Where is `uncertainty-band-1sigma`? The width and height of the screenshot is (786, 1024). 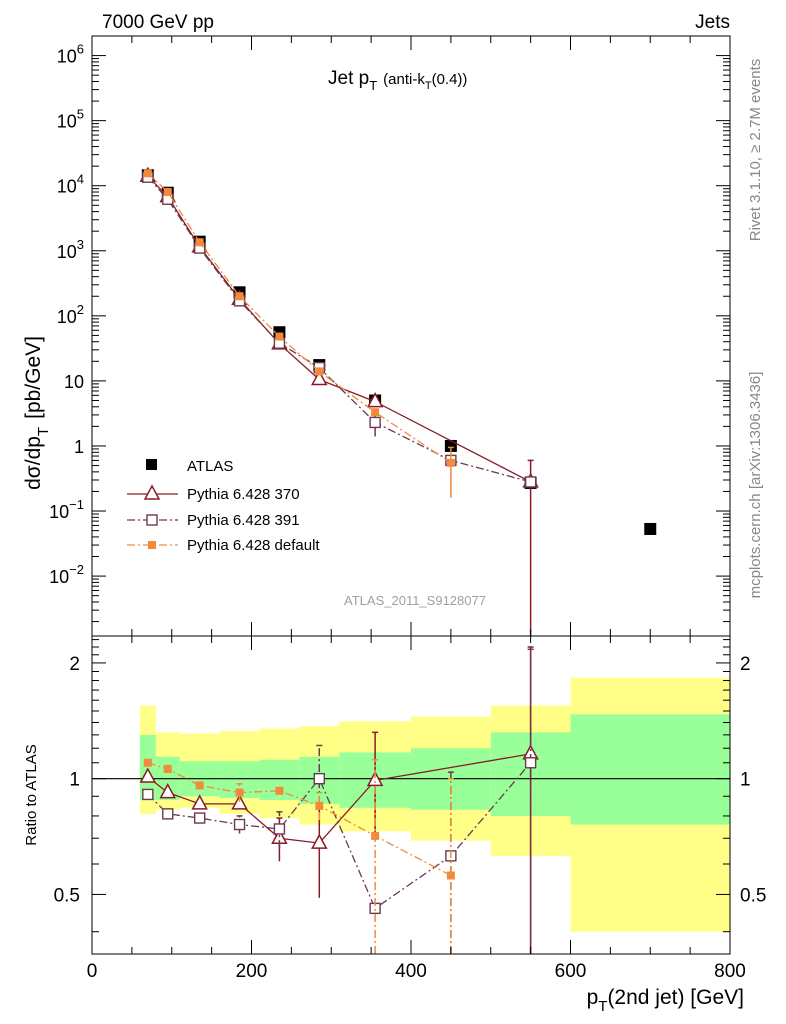
uncertainty-band-1sigma is located at coordinates (650, 769).